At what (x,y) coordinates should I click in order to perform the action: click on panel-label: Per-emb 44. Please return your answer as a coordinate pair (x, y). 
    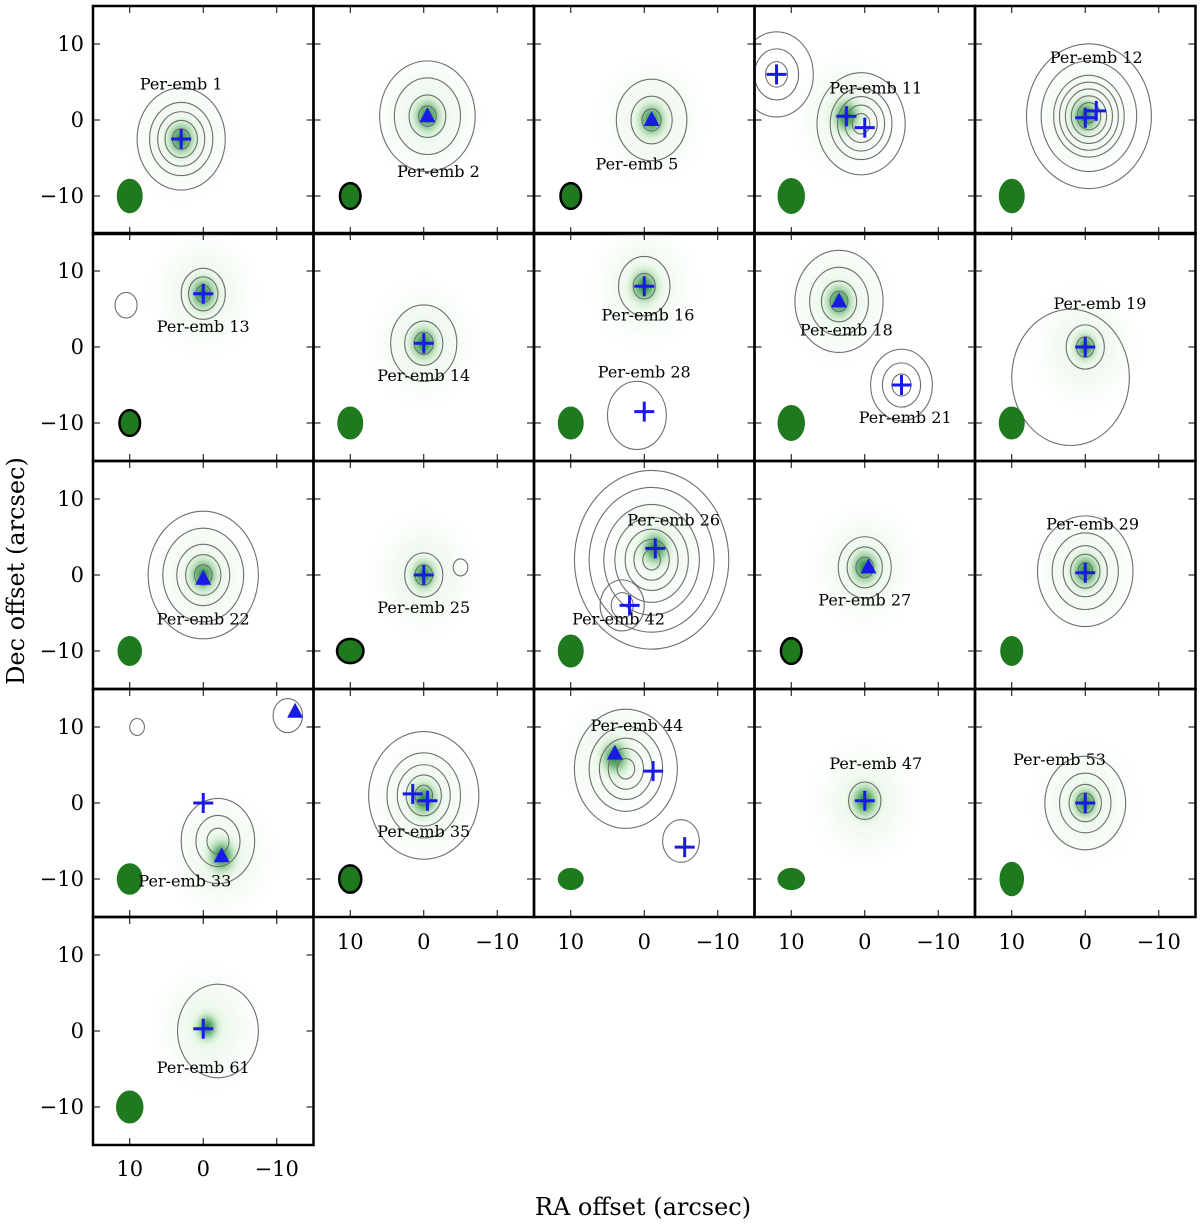
    Looking at the image, I should click on (636, 725).